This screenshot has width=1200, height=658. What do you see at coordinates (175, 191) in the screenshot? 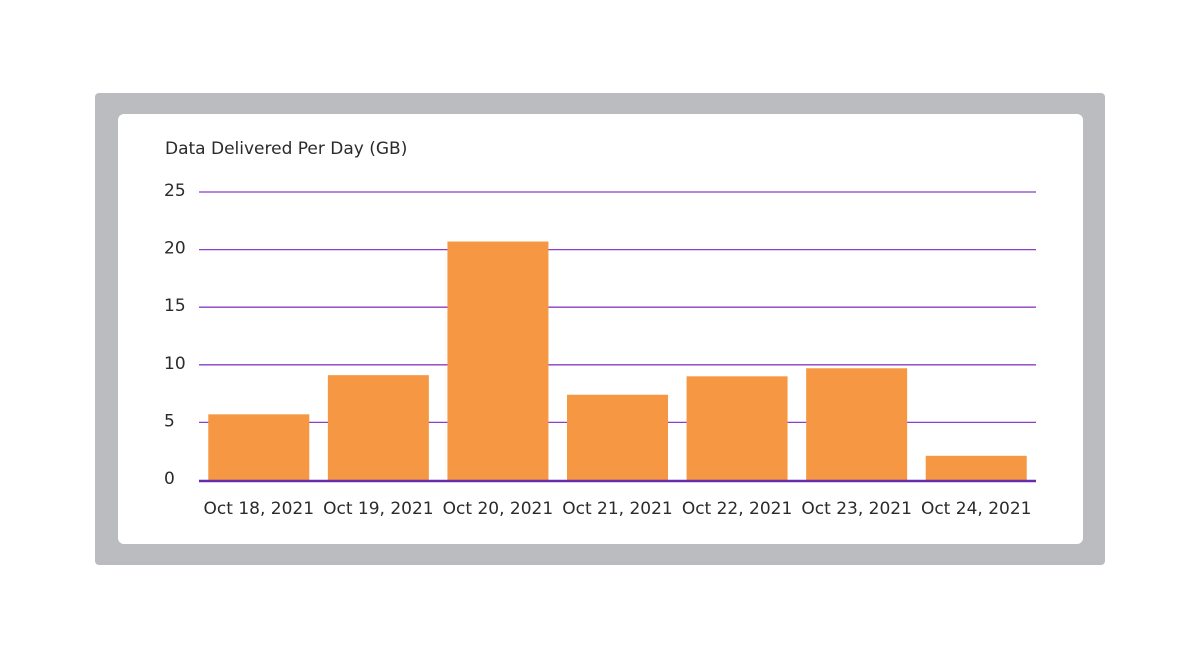
I see `y-tick-label: 25` at bounding box center [175, 191].